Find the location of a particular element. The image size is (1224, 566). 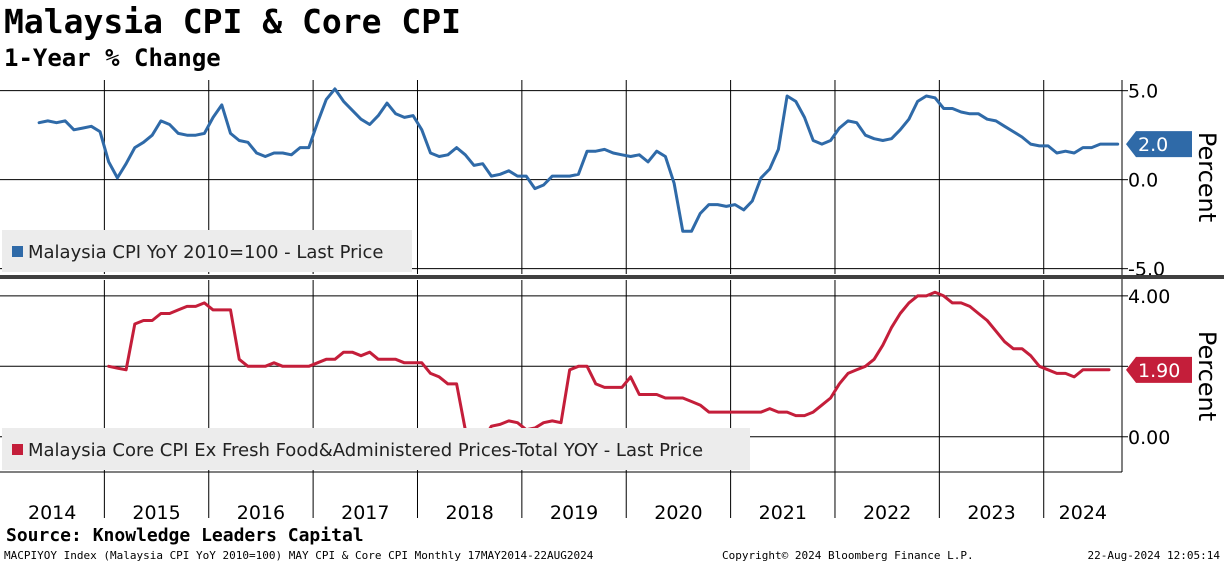

x-tick-label: 2020 is located at coordinates (678, 513).